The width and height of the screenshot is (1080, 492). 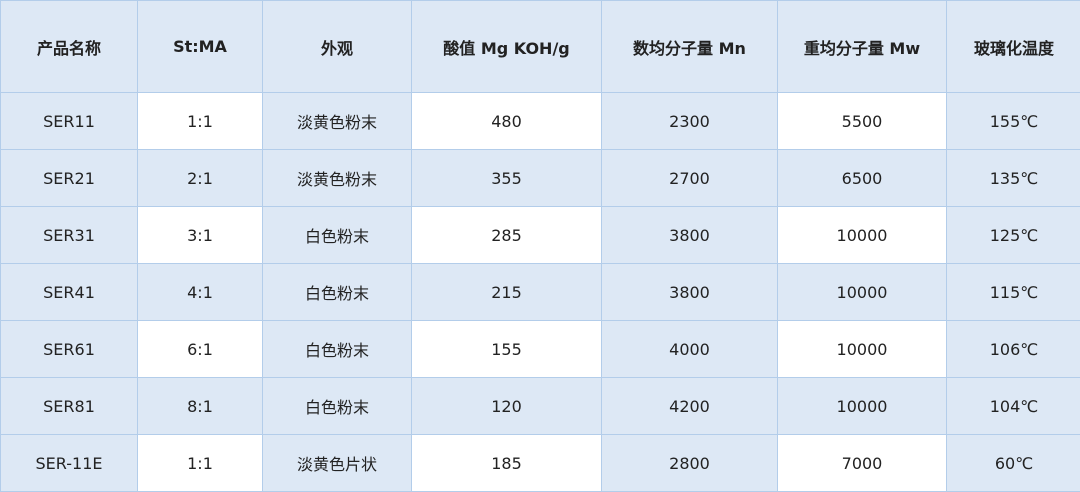 I want to click on cell-mw: 6500, so click(x=862, y=178).